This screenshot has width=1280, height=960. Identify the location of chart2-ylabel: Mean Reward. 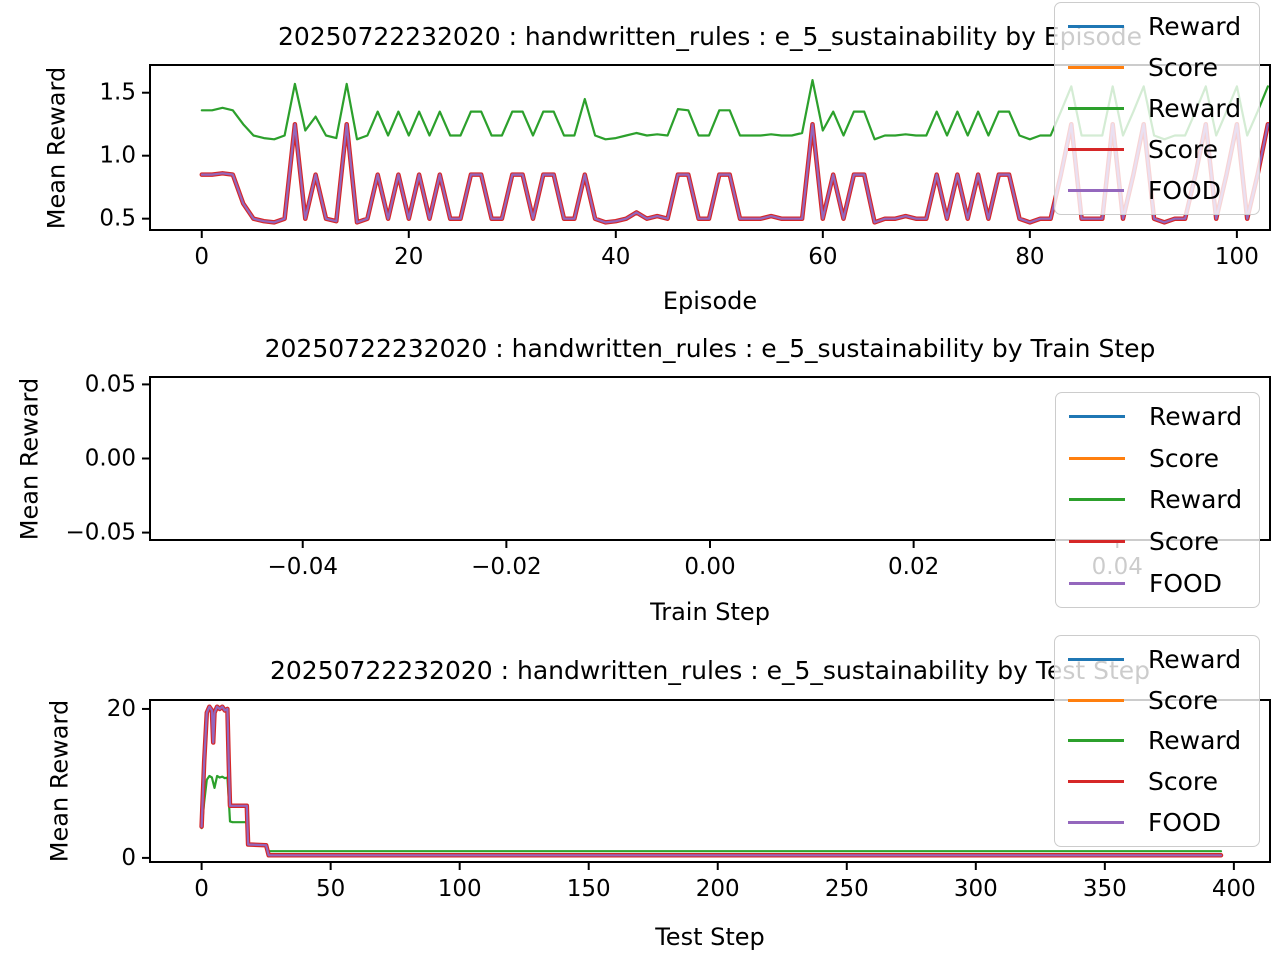
(29, 459).